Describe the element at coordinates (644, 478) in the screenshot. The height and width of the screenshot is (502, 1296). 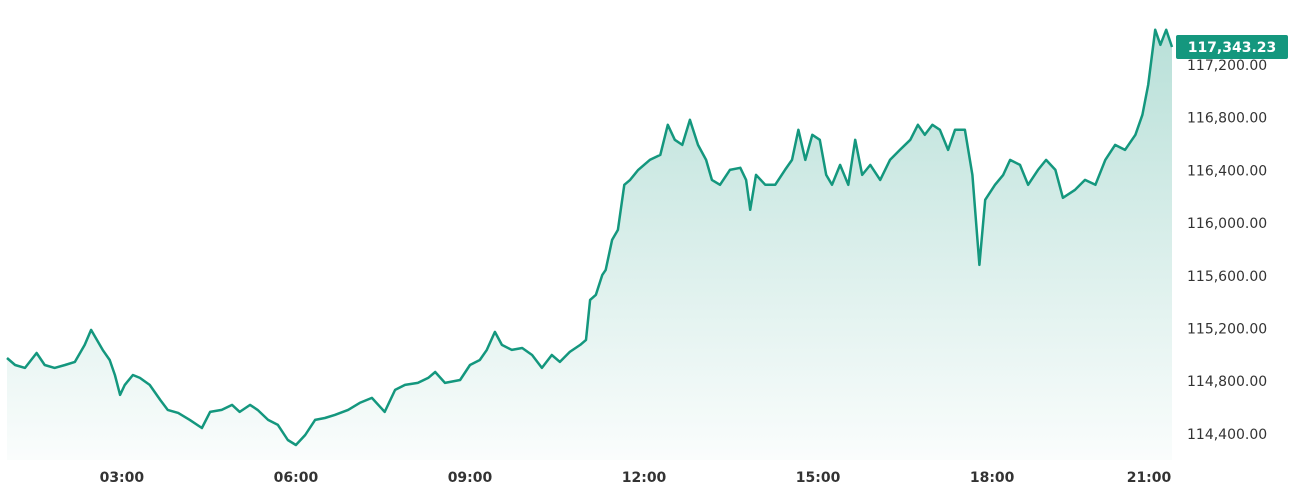
I see `x-tick-label: 12:00` at that location.